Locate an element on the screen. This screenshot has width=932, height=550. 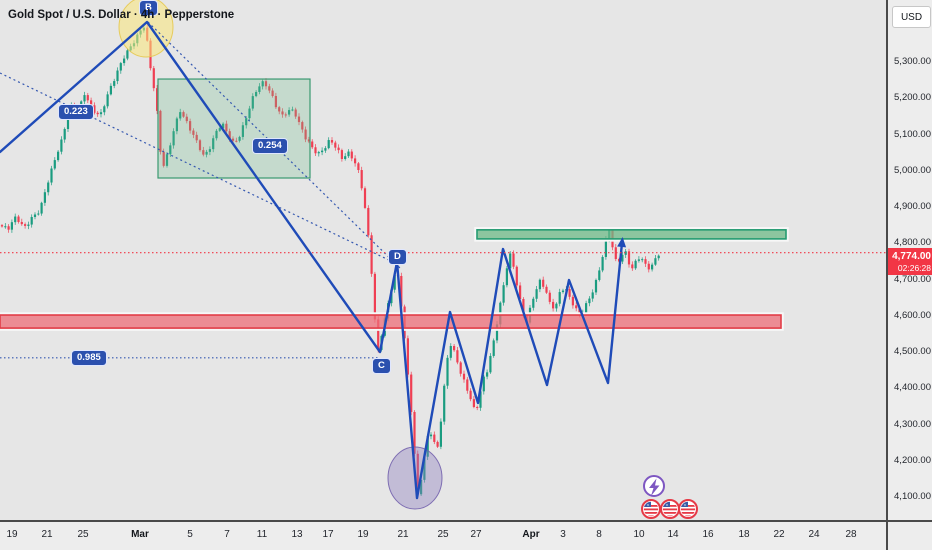
lightning-event-icon is located at coordinates (654, 486).